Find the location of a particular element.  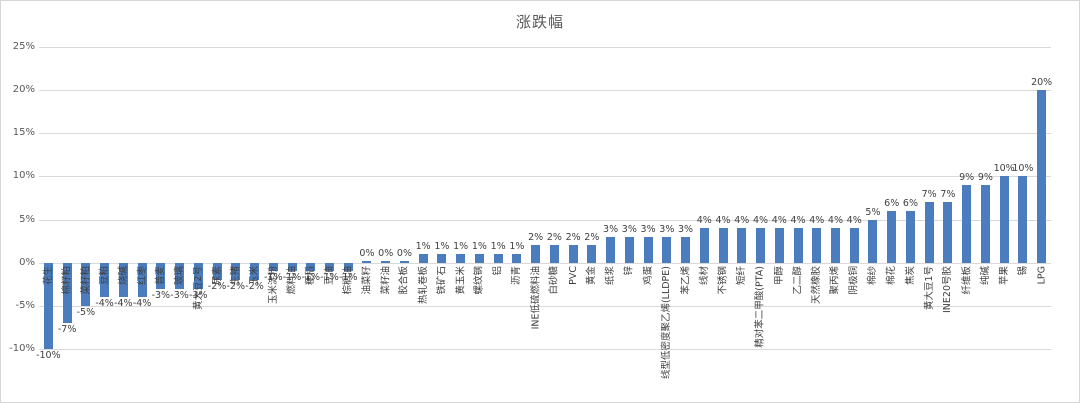

category-label: 锌 is located at coordinates (629, 270).